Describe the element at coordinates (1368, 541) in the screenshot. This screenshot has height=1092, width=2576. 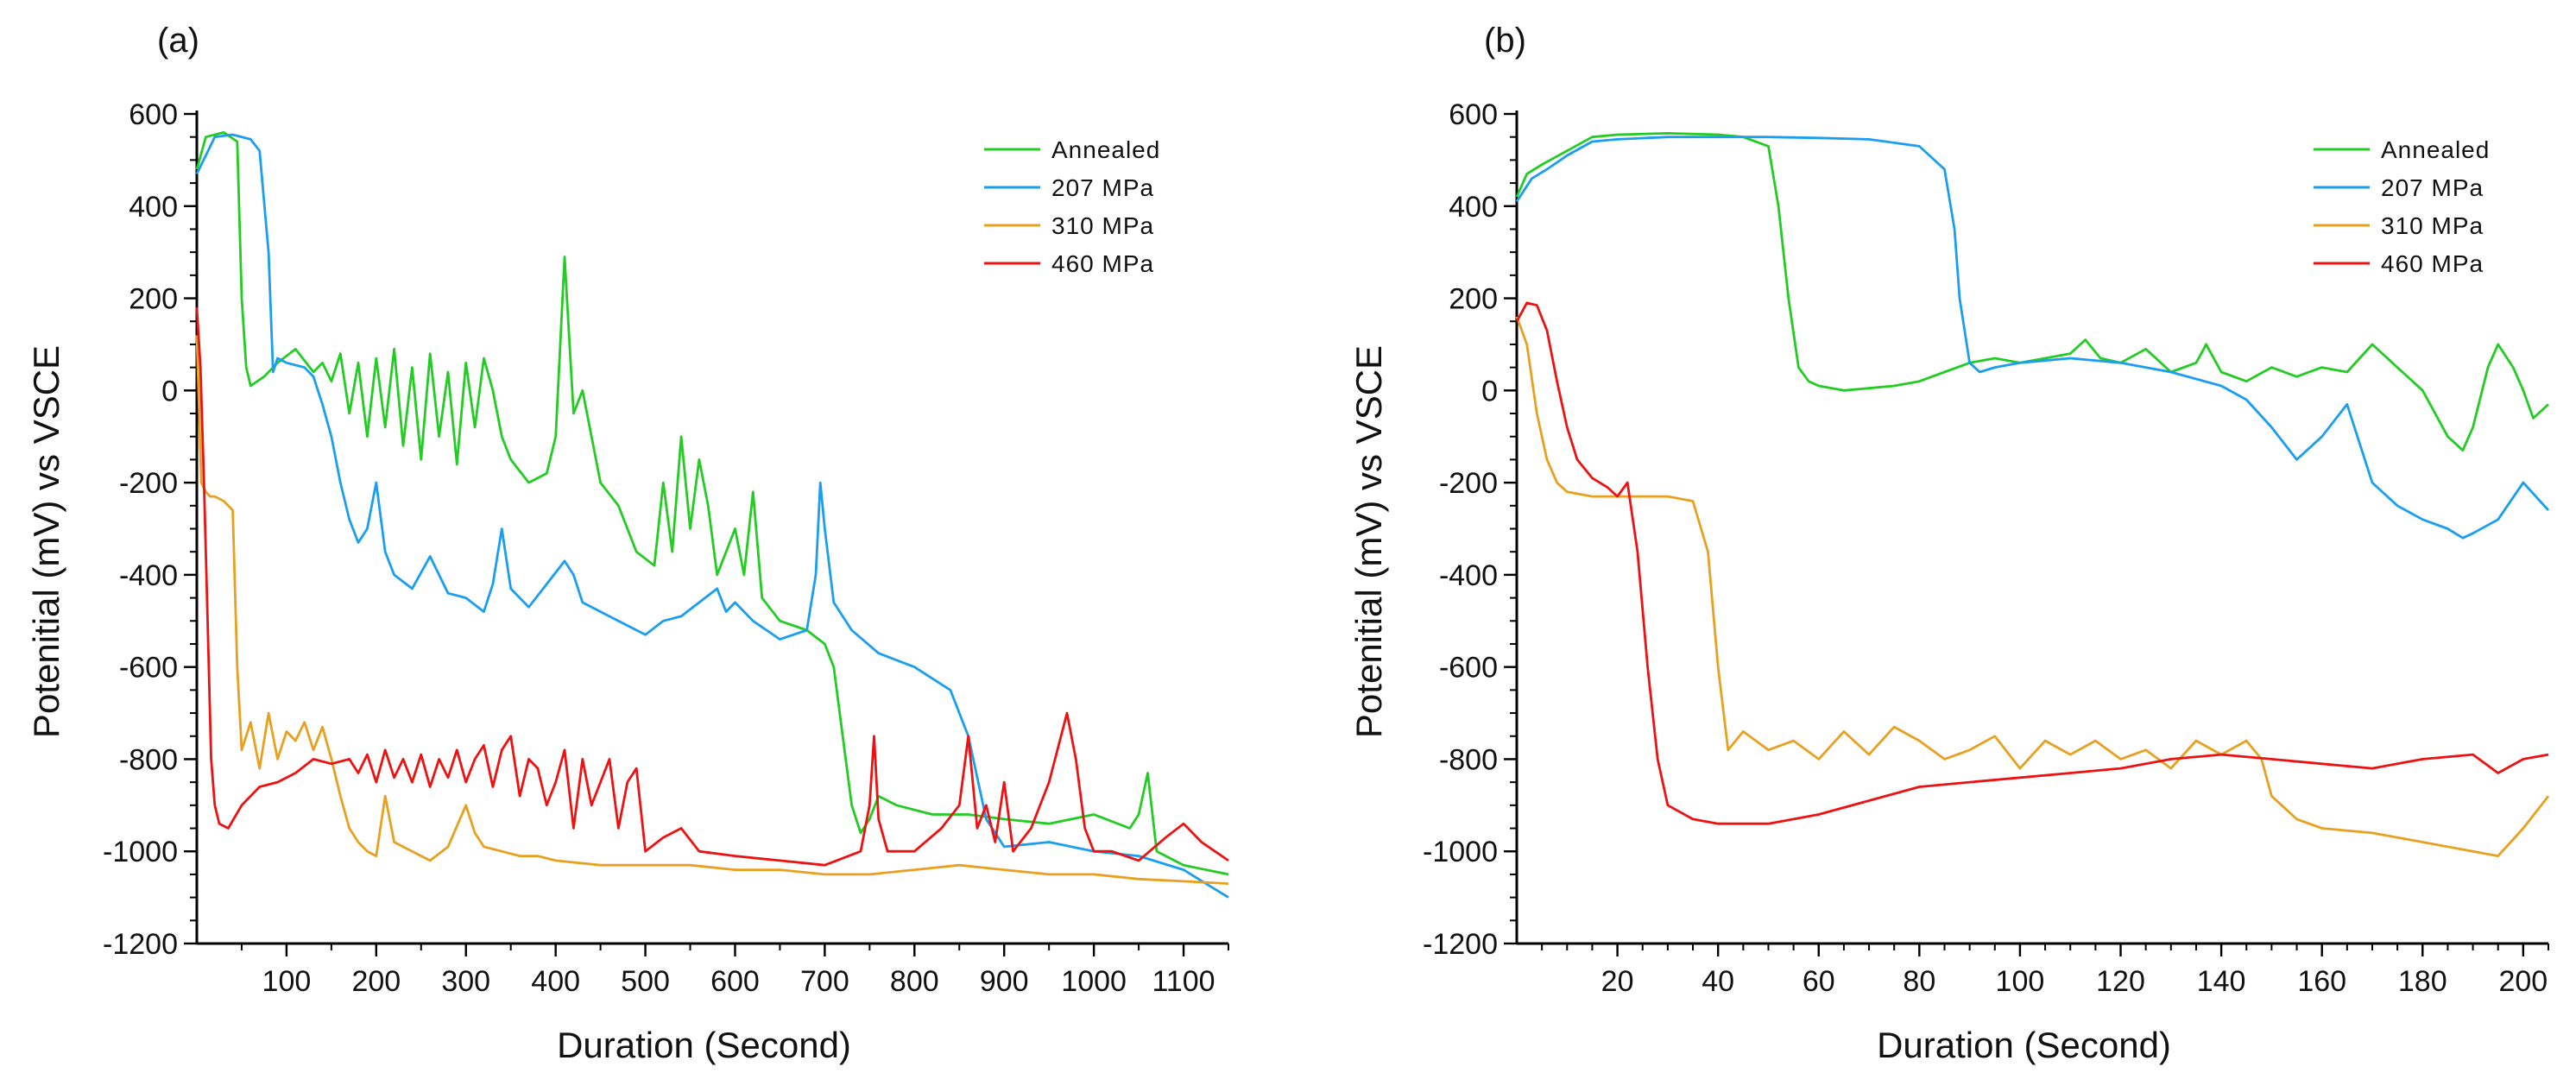
I see `y-axis-title-b: Potenitial (mV) vs VSCE` at that location.